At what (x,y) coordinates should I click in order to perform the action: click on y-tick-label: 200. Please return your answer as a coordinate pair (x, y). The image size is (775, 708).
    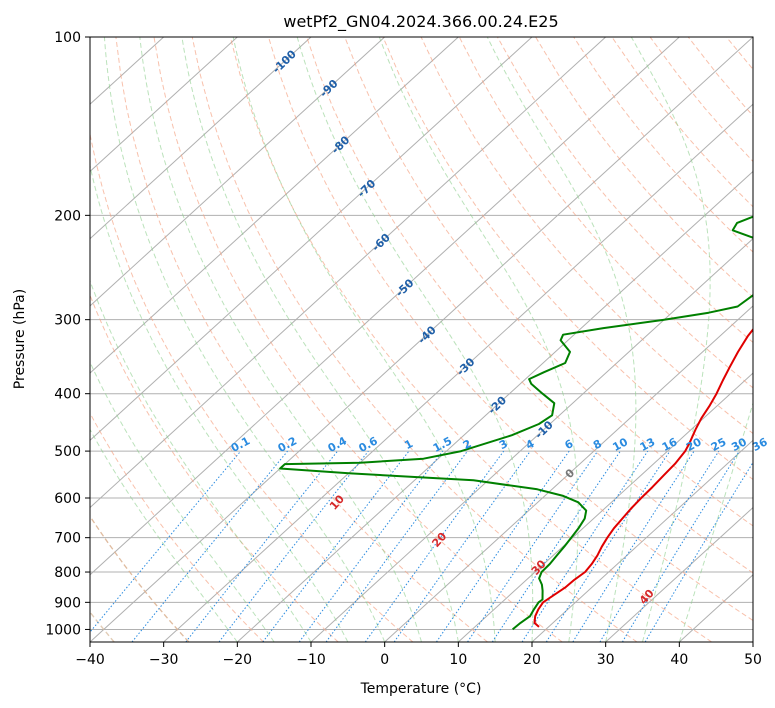
    Looking at the image, I should click on (67, 216).